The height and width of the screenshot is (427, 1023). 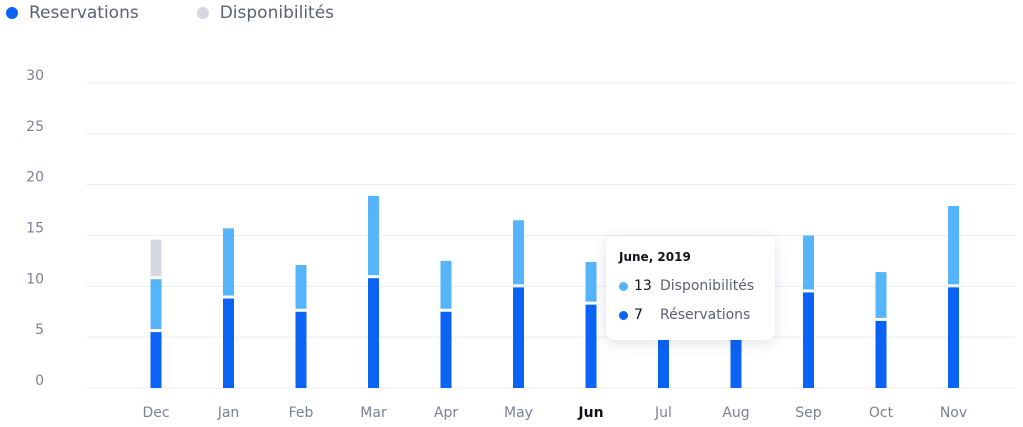 I want to click on y-tick-label: 0, so click(x=39, y=381).